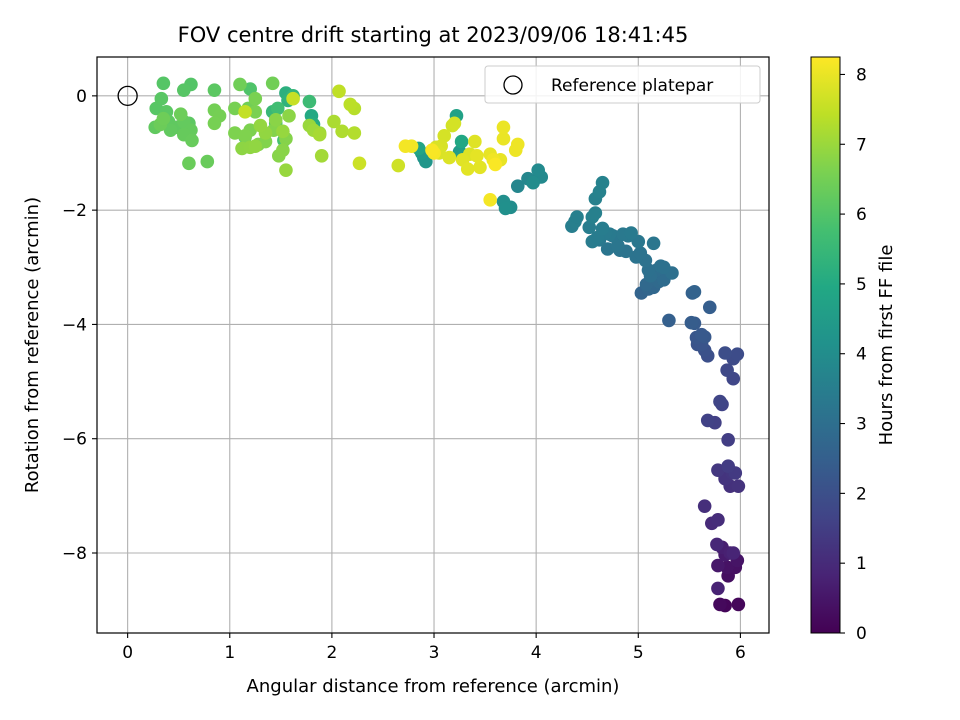 This screenshot has height=720, width=960. I want to click on colorbar-tick-label: 4, so click(861, 355).